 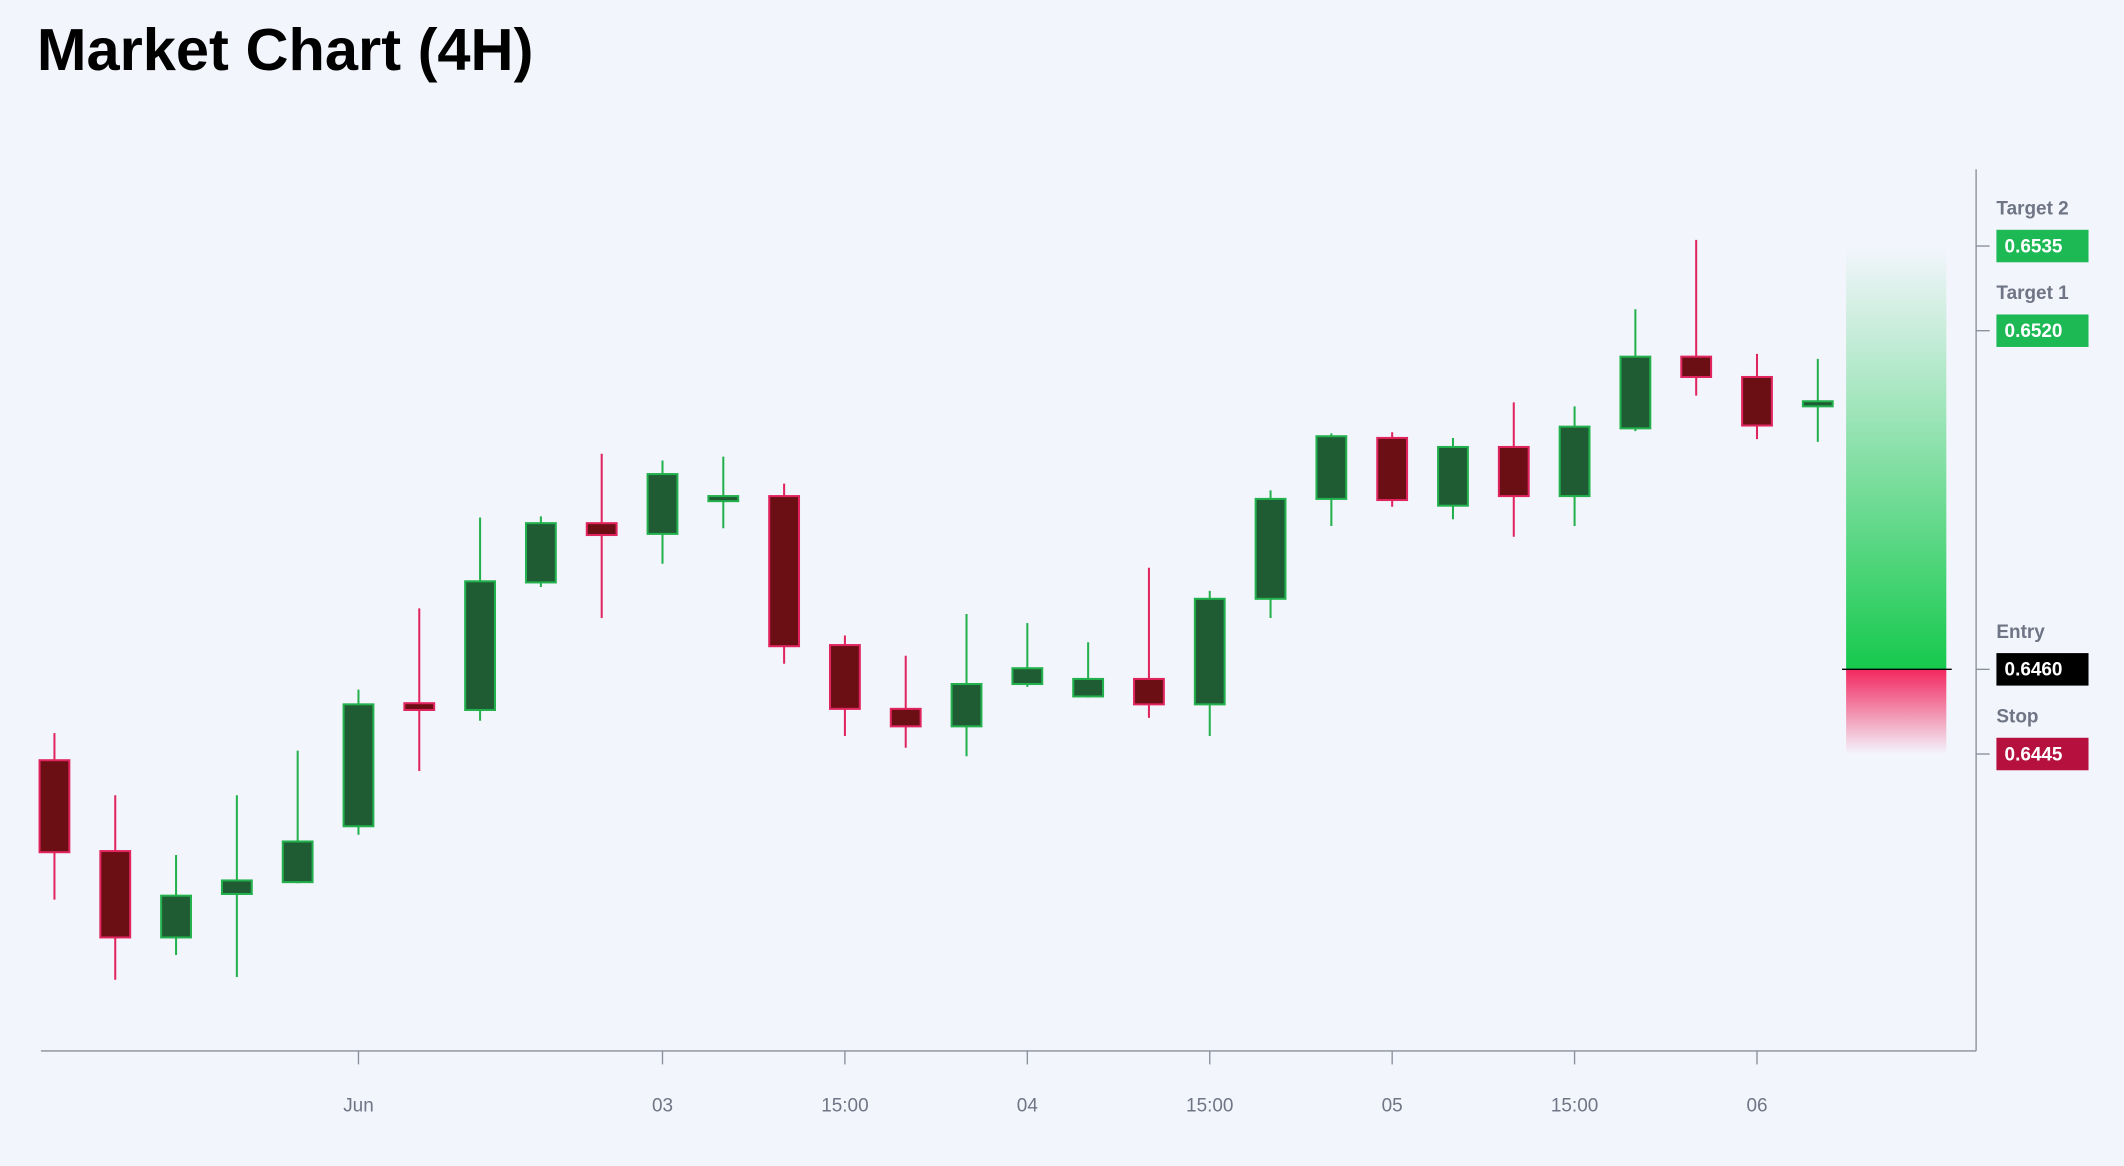 I want to click on level-label: 0.6520, so click(x=2034, y=331).